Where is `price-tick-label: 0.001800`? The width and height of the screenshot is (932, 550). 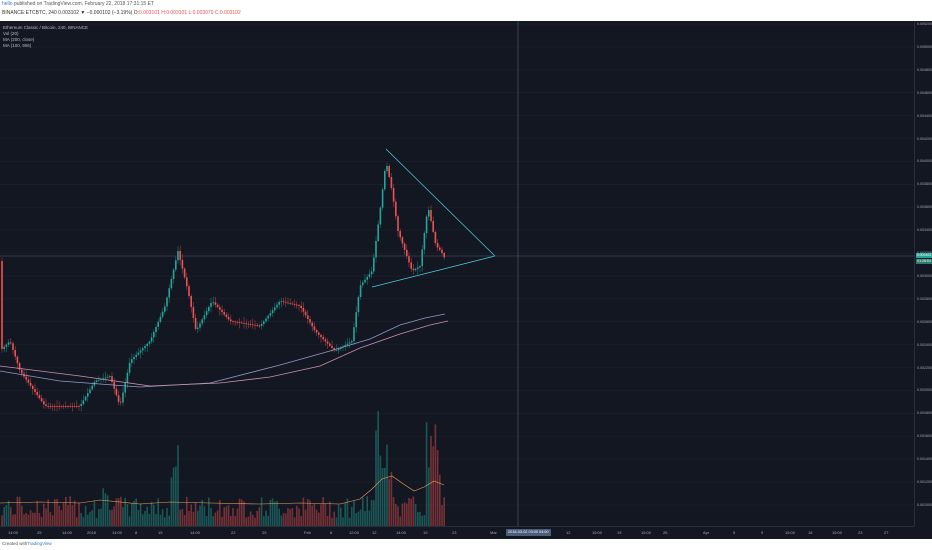
price-tick-label: 0.001800 is located at coordinates (924, 413).